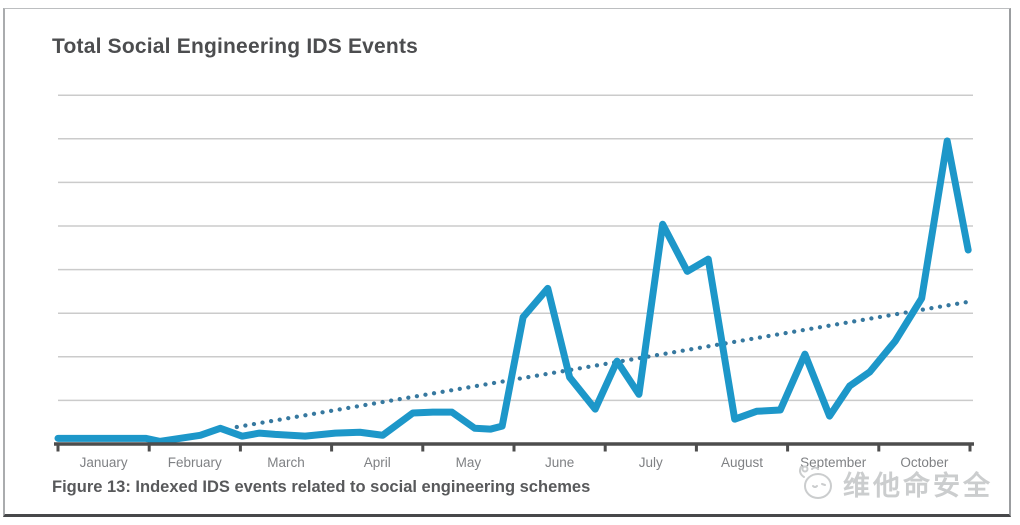  I want to click on month-label: January, so click(104, 462).